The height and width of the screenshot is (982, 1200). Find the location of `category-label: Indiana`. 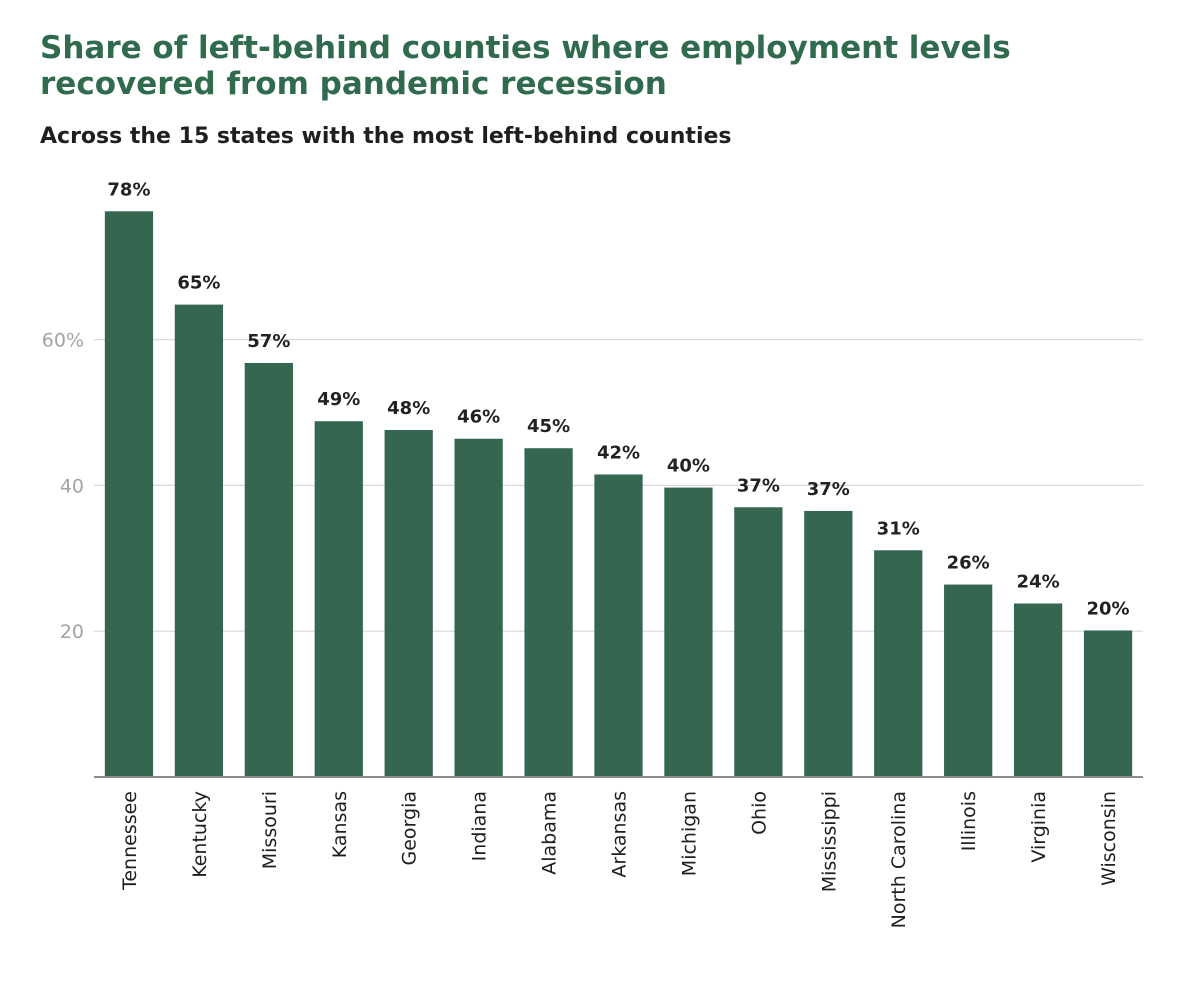

category-label: Indiana is located at coordinates (480, 826).